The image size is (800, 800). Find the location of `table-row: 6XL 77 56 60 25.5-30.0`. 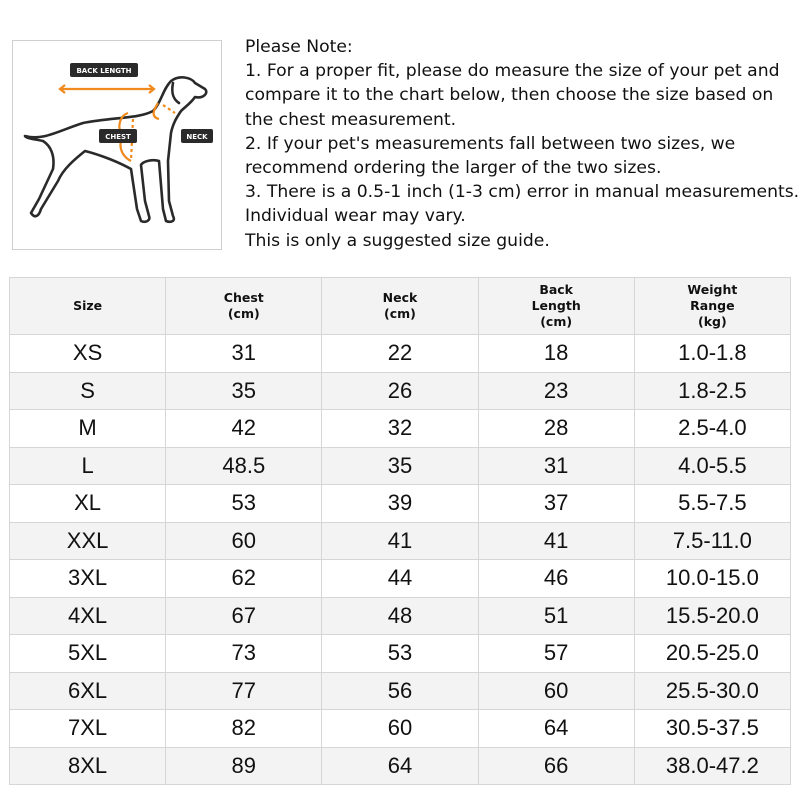

table-row: 6XL 77 56 60 25.5-30.0 is located at coordinates (400, 690).